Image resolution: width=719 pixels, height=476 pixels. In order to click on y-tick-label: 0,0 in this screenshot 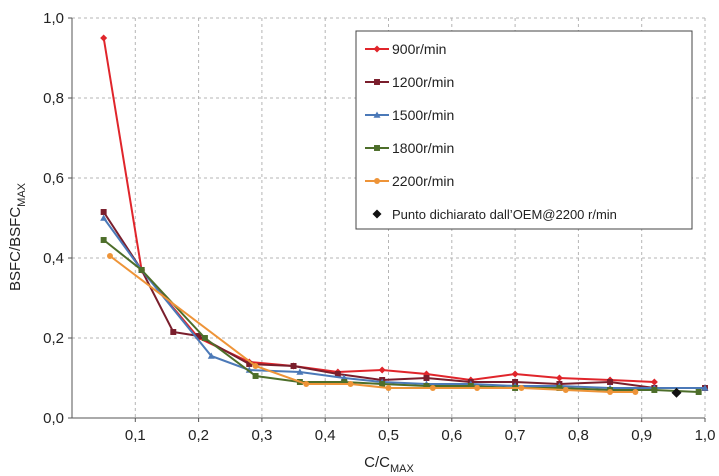, I will do `click(53, 418)`.